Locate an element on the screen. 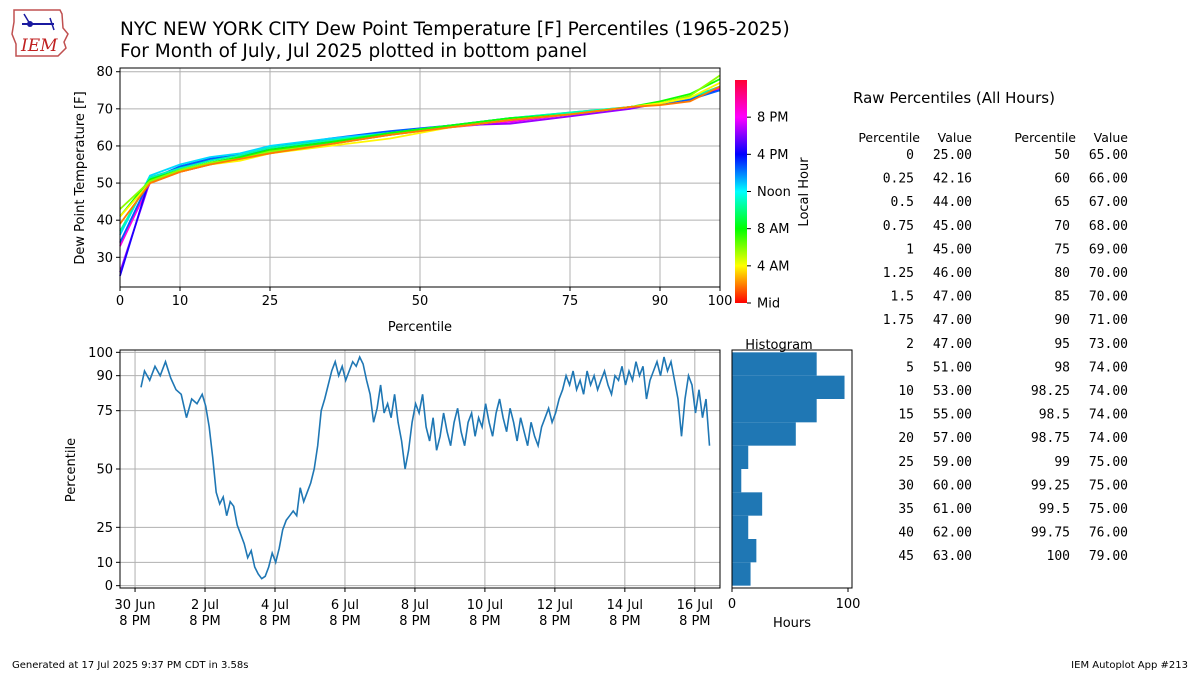 The height and width of the screenshot is (675, 1200). raw-percentile-cell: 15 is located at coordinates (906, 415).